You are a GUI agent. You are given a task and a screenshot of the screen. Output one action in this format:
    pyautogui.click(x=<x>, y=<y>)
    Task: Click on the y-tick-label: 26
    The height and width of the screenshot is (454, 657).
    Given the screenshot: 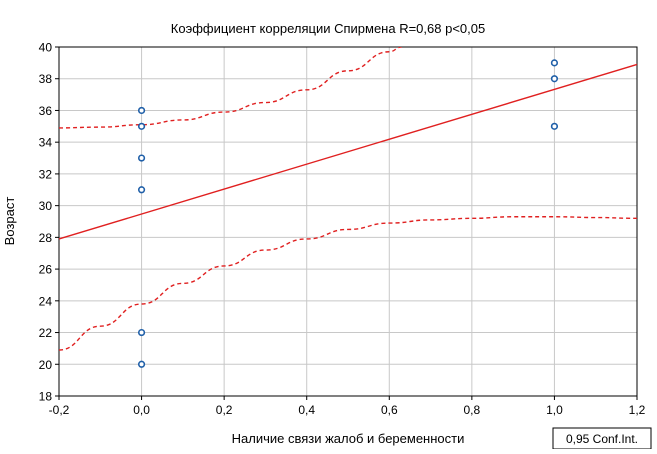 What is the action you would take?
    pyautogui.click(x=46, y=270)
    